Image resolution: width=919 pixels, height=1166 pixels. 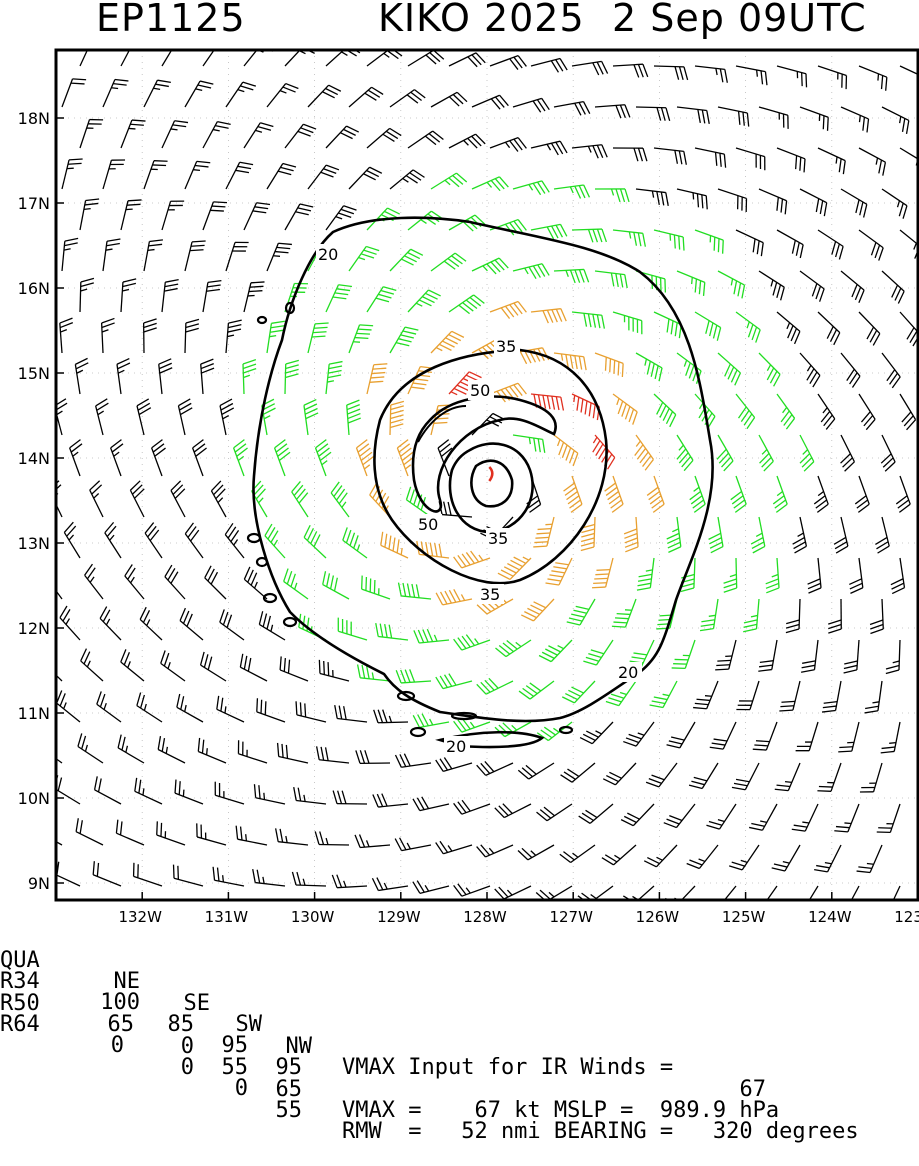 What do you see at coordinates (226, 1046) in the screenshot?
I see `r34-sw: 95` at bounding box center [226, 1046].